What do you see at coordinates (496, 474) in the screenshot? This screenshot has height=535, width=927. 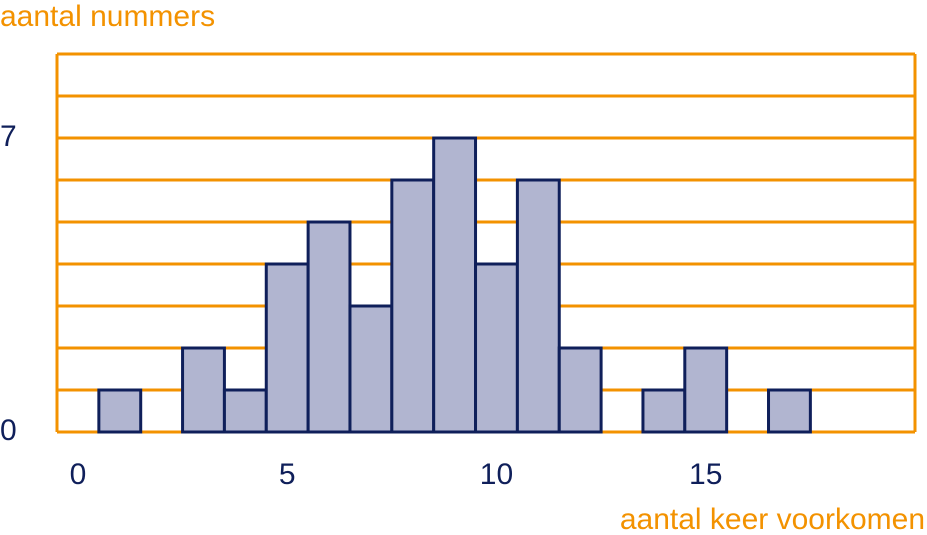 I see `x-tick-label: 10` at bounding box center [496, 474].